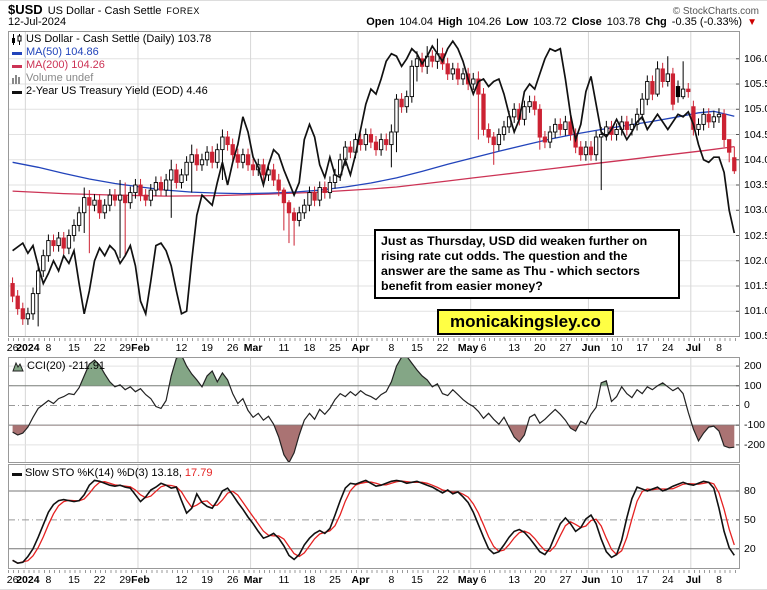 The height and width of the screenshot is (590, 767). What do you see at coordinates (335, 348) in the screenshot?
I see `x-axis-label: 25` at bounding box center [335, 348].